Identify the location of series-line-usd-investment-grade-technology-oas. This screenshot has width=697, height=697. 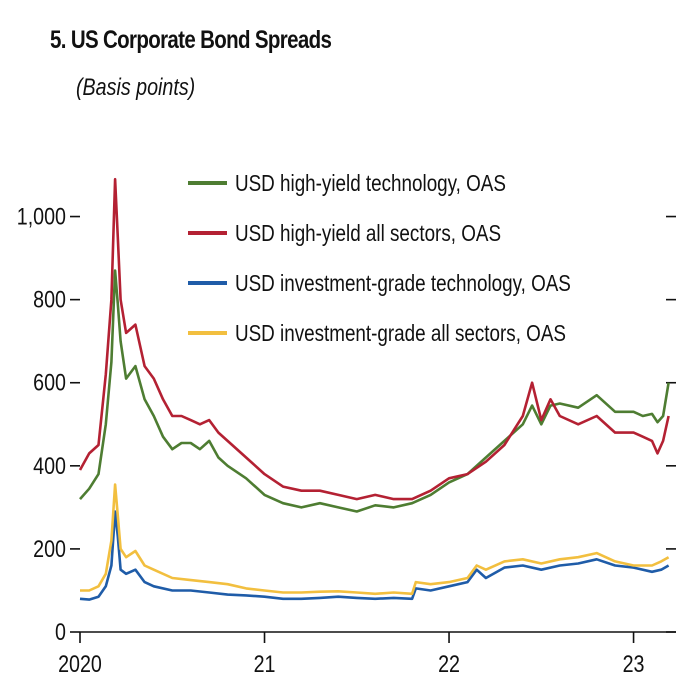
(374, 555).